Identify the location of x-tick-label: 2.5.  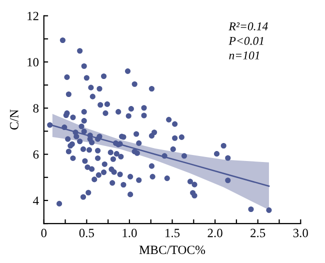
(258, 233).